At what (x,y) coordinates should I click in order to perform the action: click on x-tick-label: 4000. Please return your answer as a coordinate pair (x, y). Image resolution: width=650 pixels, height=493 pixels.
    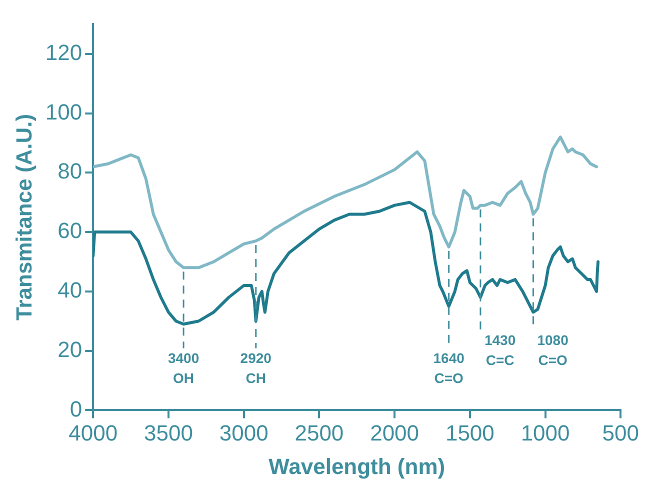
    Looking at the image, I should click on (93, 433).